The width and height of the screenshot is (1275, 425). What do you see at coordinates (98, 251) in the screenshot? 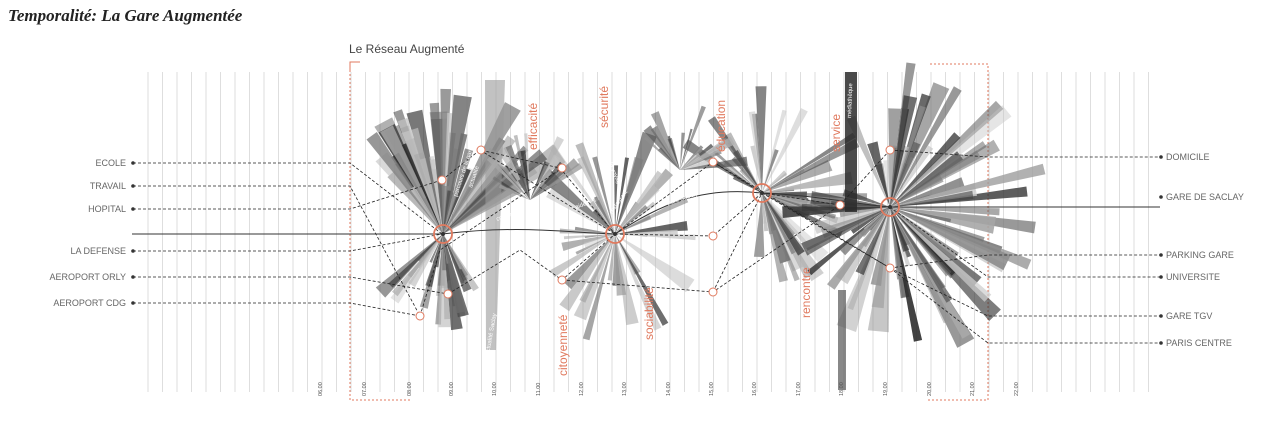
I see `left-dest-label: LA DEFENSE` at bounding box center [98, 251].